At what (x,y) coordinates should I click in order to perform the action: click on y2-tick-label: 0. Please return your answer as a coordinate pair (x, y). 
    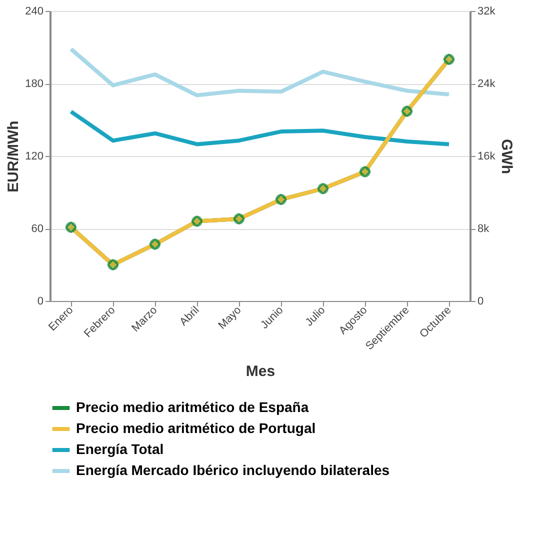
    Looking at the image, I should click on (481, 302).